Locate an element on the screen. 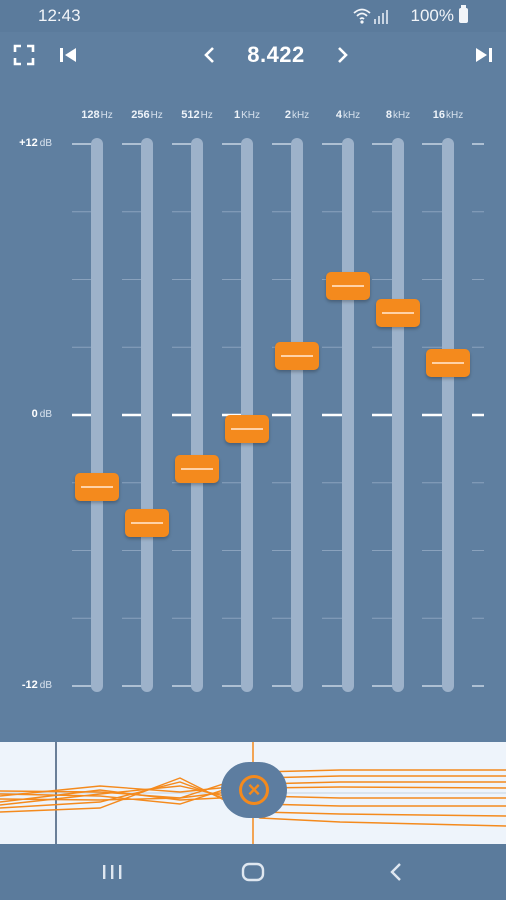  db-scale-label: -12 dB is located at coordinates (37, 685).